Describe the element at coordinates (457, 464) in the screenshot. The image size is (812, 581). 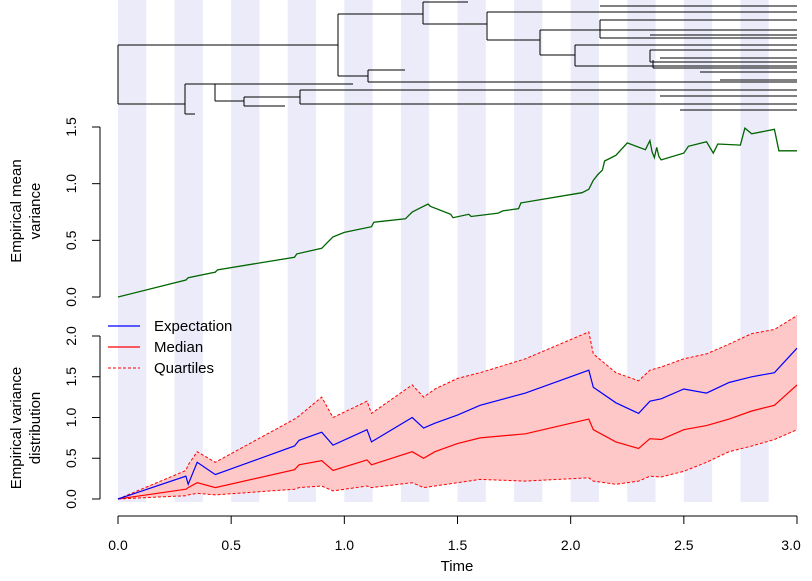
I see `lower-quartile-line` at that location.